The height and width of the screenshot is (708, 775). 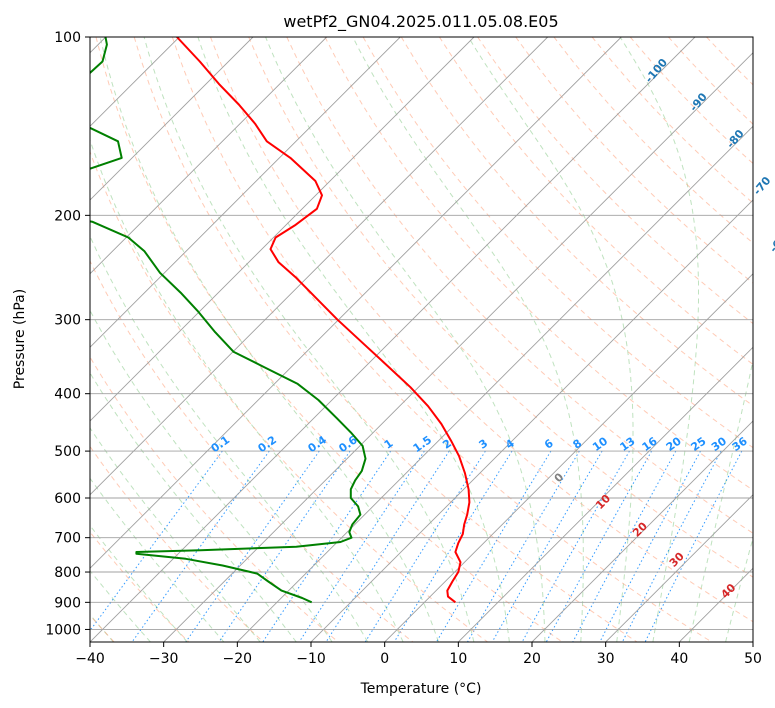 What do you see at coordinates (238, 659) in the screenshot?
I see `x-tick-label: −20` at bounding box center [238, 659].